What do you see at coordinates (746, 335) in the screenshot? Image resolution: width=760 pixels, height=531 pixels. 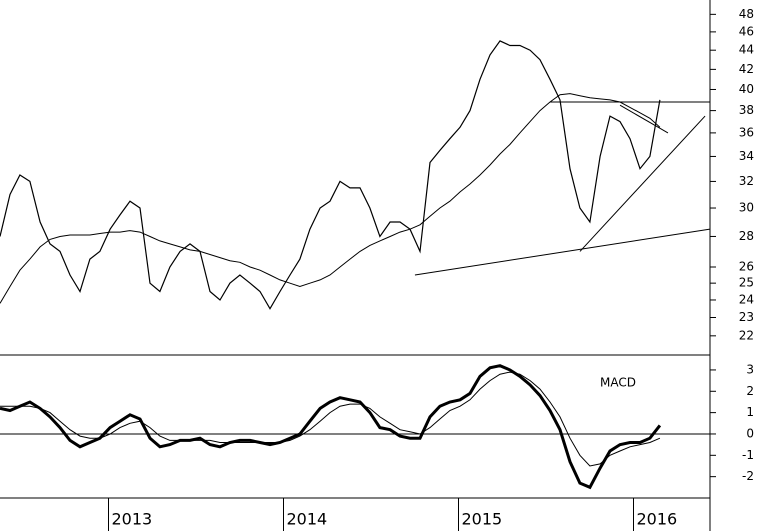 I see `y-tick-label: 22` at bounding box center [746, 335].